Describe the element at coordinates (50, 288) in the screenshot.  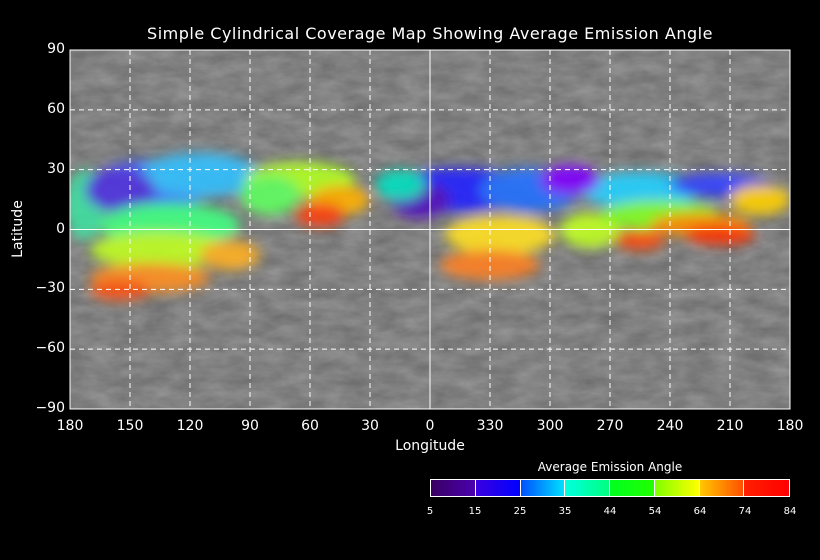
I see `y-tick-label: −30` at that location.